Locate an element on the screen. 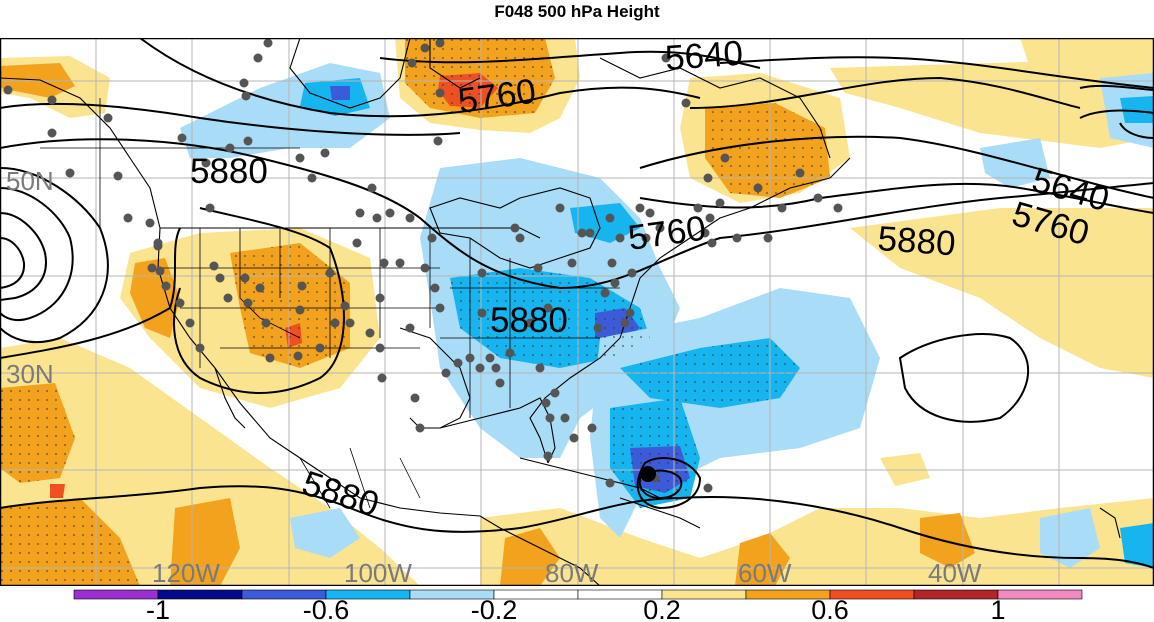 The width and height of the screenshot is (1154, 622). colorbar-label: 1 is located at coordinates (997, 608).